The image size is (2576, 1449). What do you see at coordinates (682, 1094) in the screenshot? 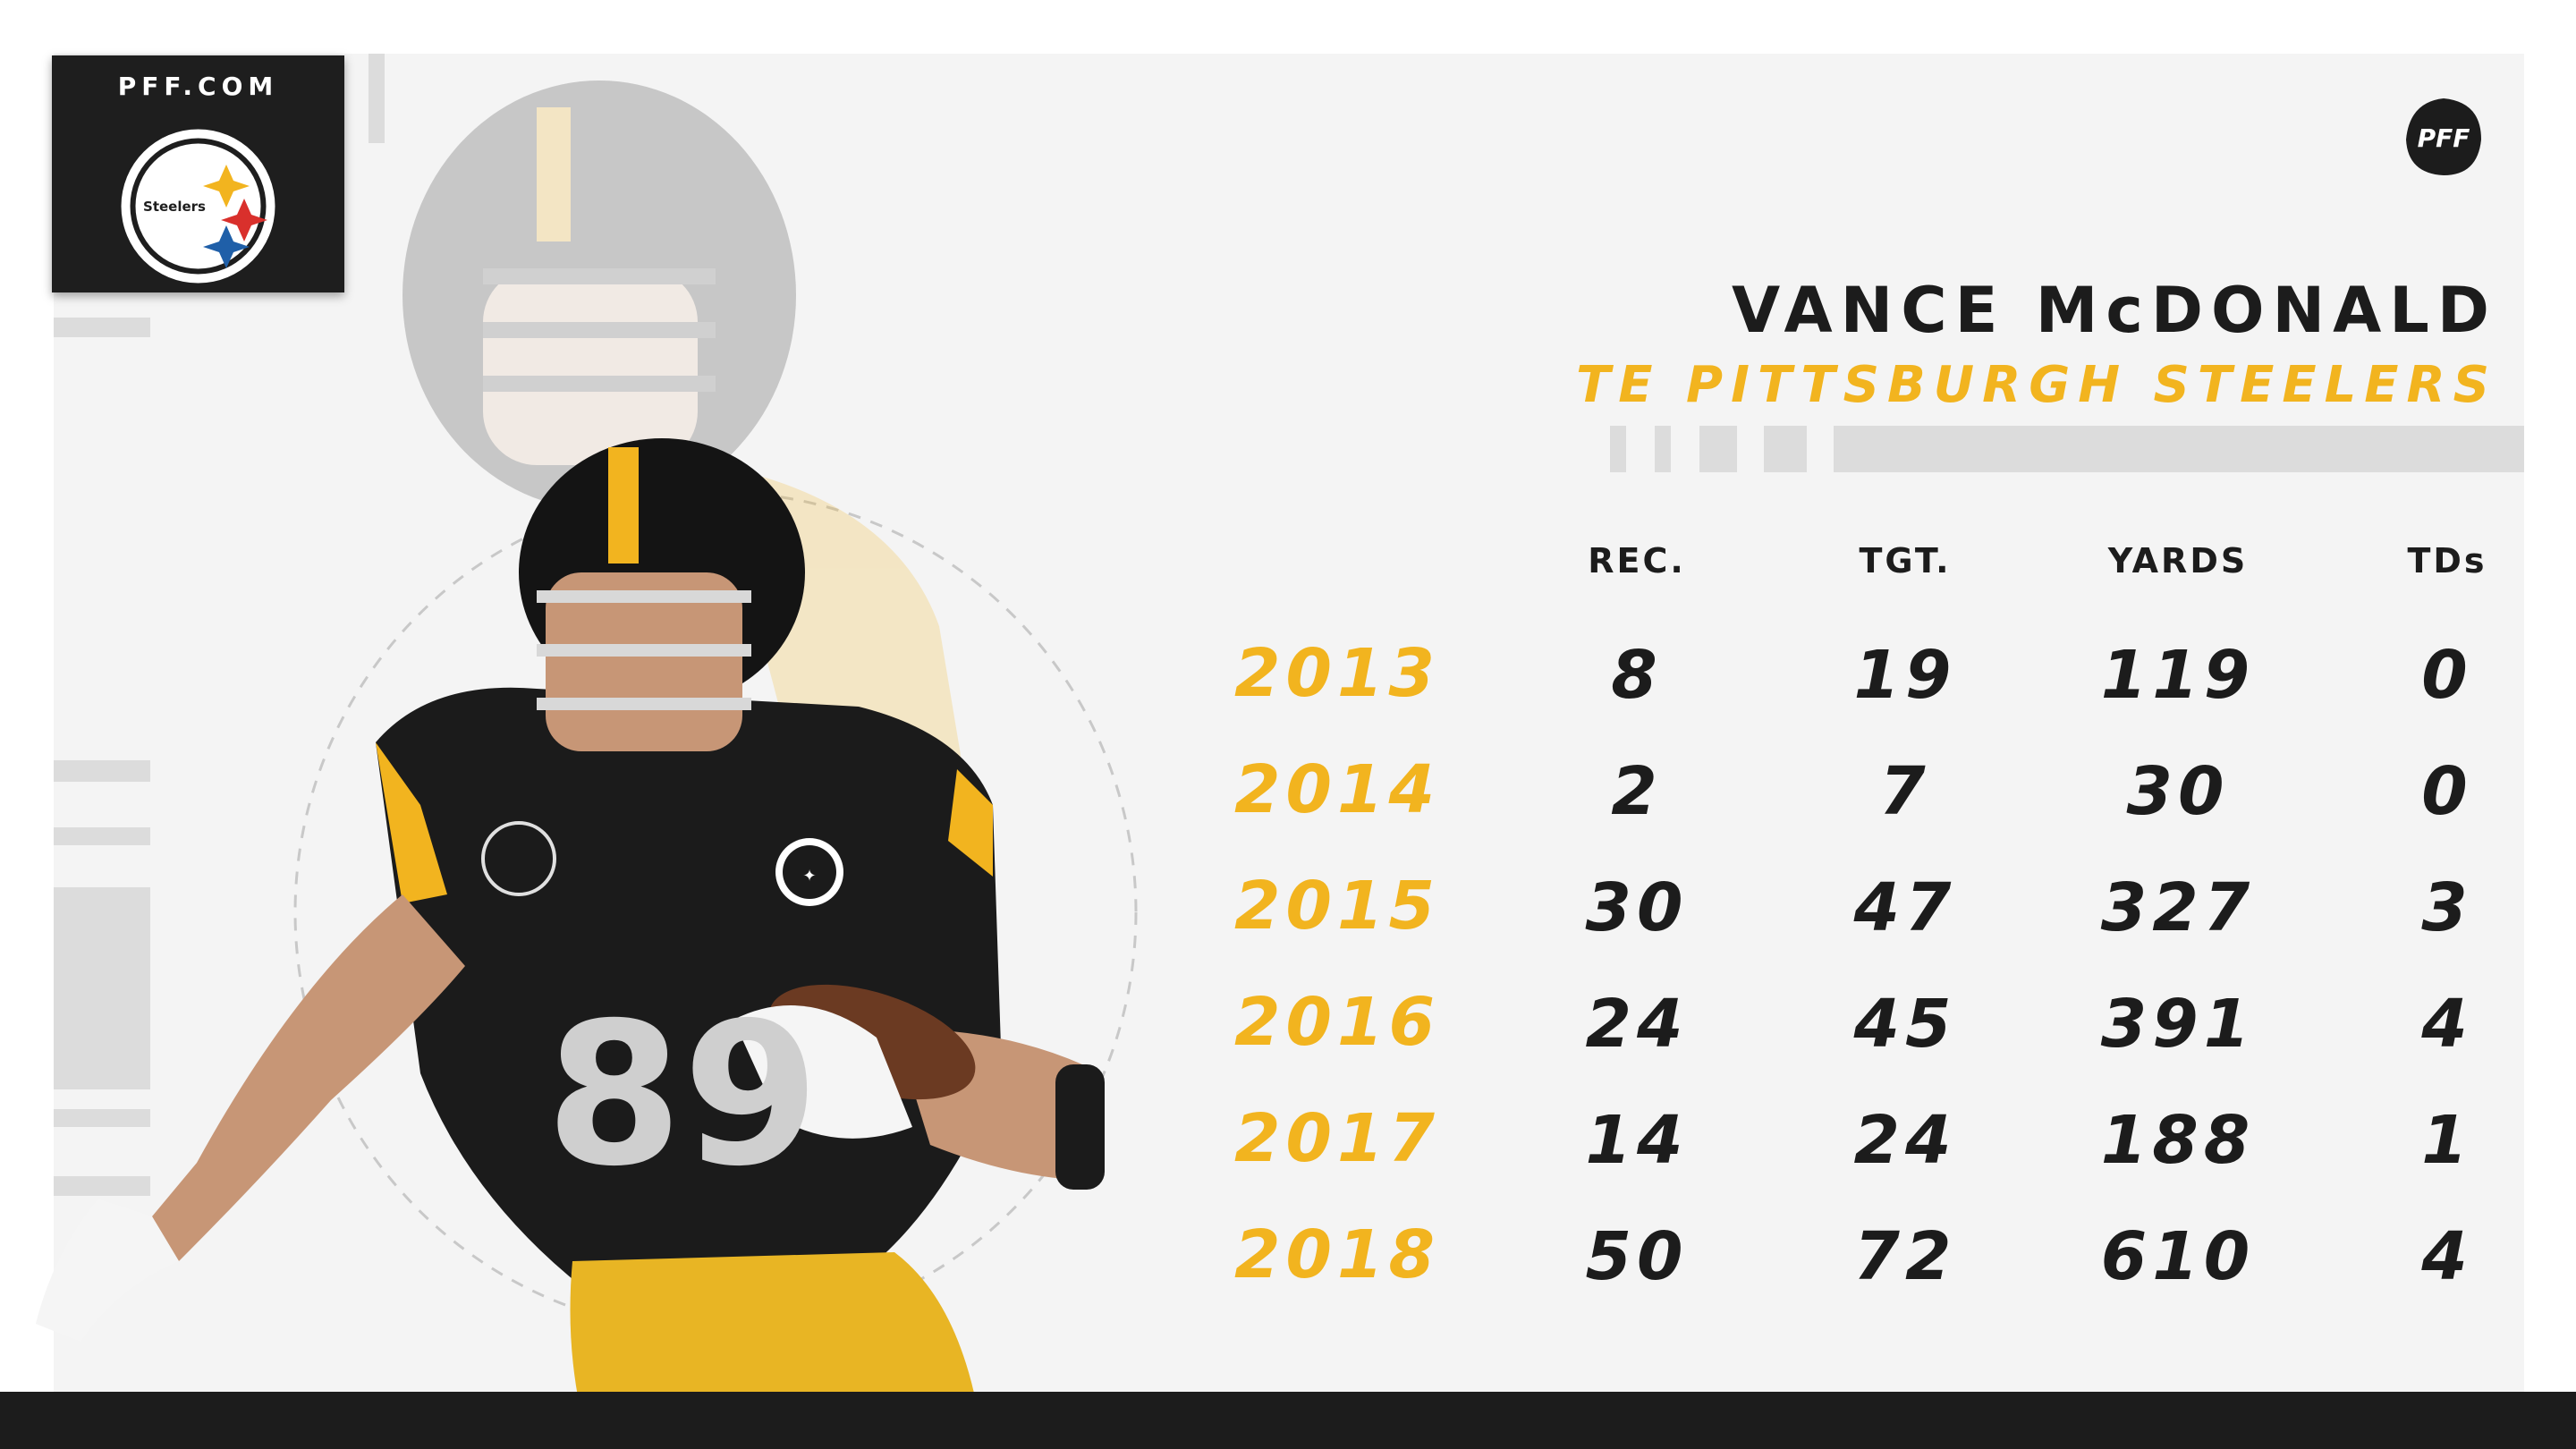
I see `svg-text: 89` at bounding box center [682, 1094].